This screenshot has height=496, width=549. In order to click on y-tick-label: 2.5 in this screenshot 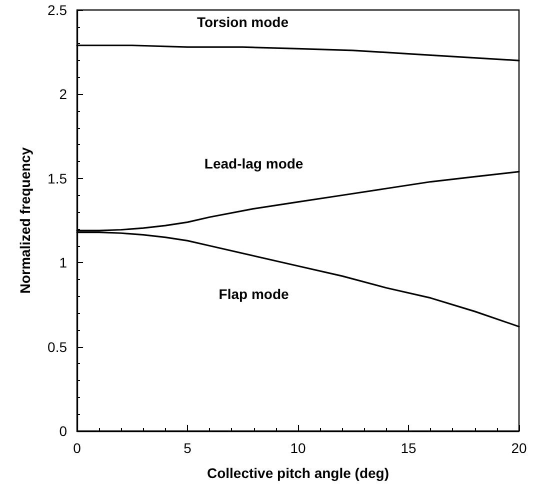, I will do `click(58, 10)`.